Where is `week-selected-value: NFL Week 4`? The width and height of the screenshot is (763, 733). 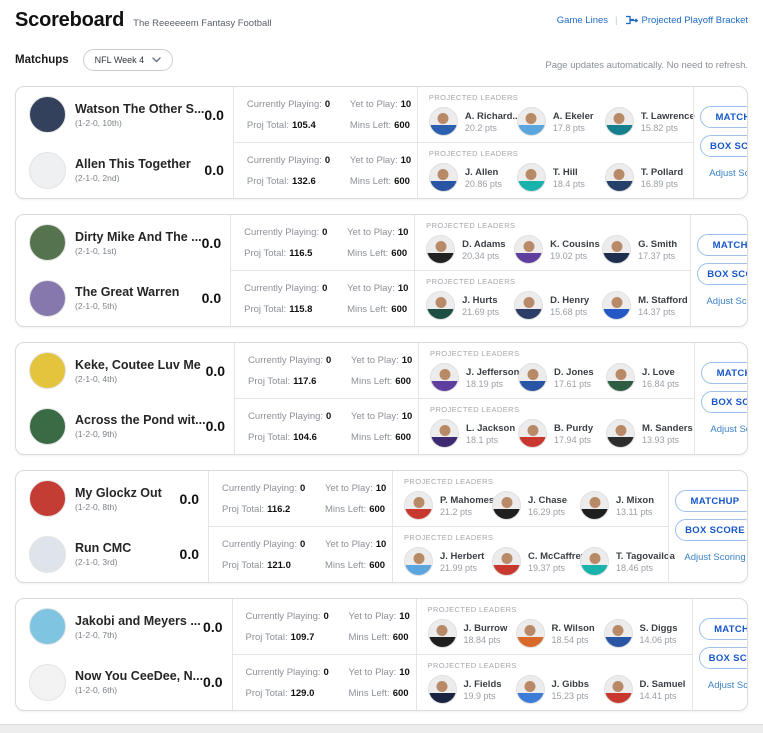
week-selected-value: NFL Week 4 is located at coordinates (119, 60).